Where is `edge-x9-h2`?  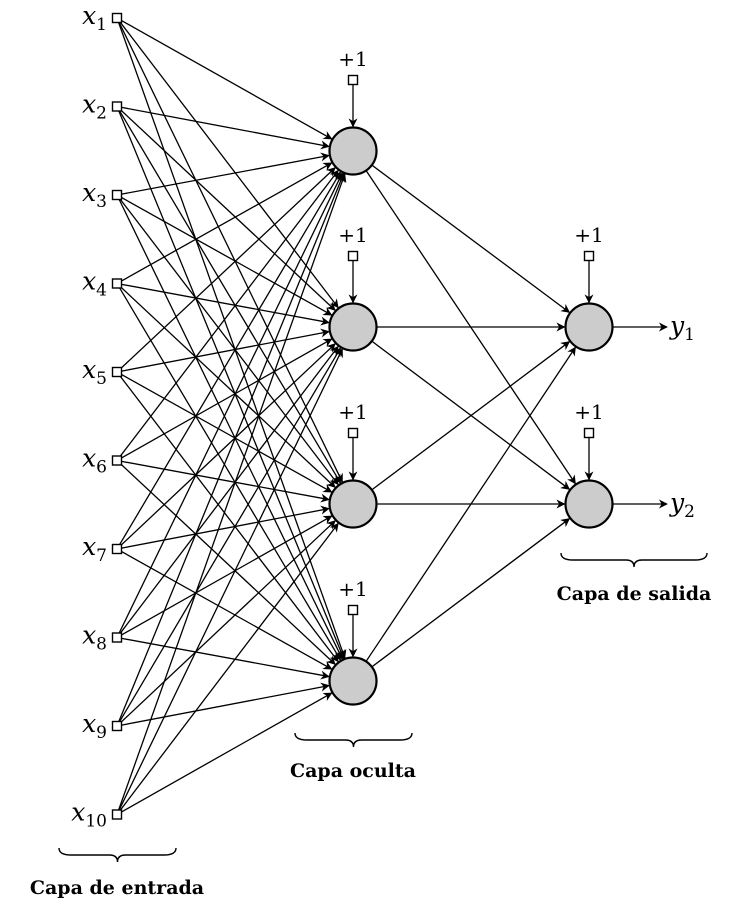
edge-x9-h2 is located at coordinates (230, 535).